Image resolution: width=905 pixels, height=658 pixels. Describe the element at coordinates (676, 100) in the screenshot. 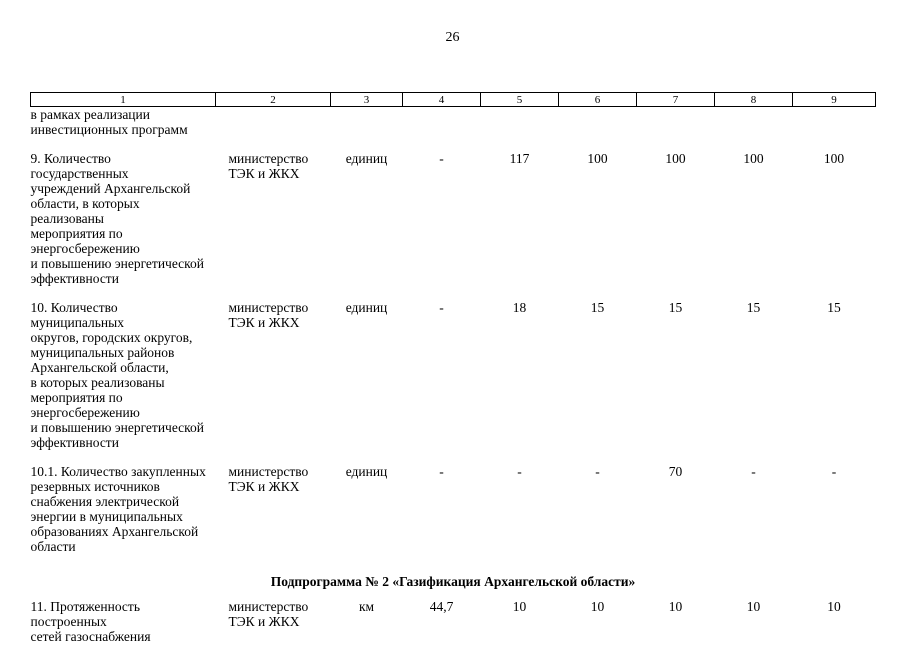

I see `column-header: 7` at that location.